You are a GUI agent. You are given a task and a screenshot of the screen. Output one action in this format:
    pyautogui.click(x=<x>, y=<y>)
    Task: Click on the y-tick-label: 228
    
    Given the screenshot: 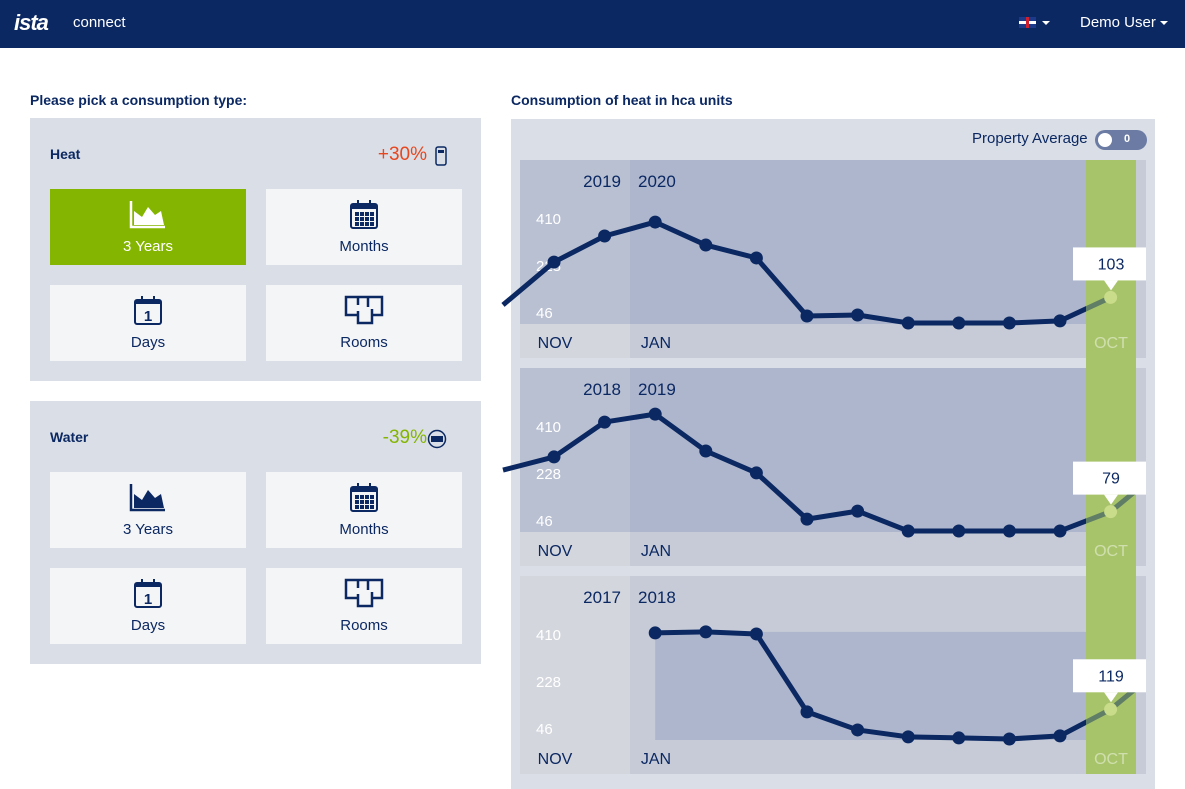 What is the action you would take?
    pyautogui.click(x=548, y=682)
    